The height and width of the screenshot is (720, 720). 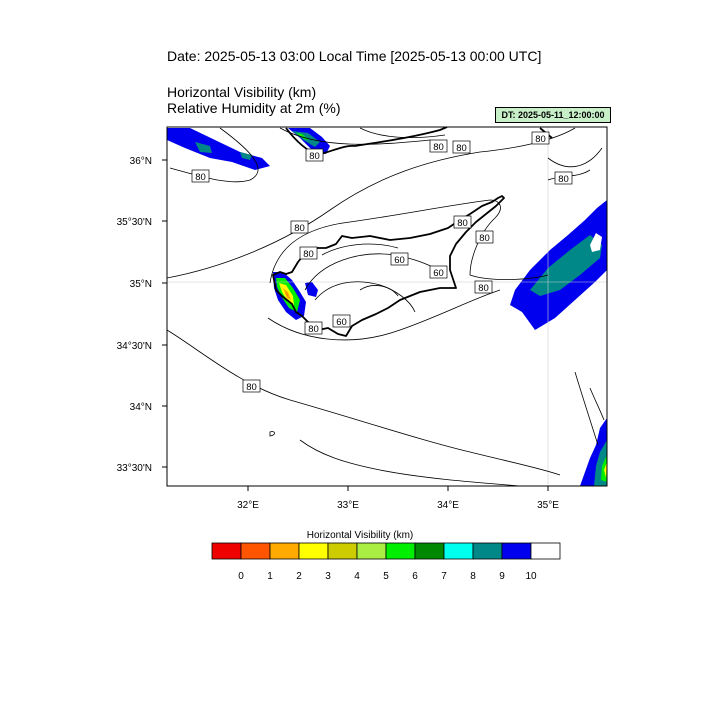 I want to click on legend-label: 9, so click(x=502, y=576).